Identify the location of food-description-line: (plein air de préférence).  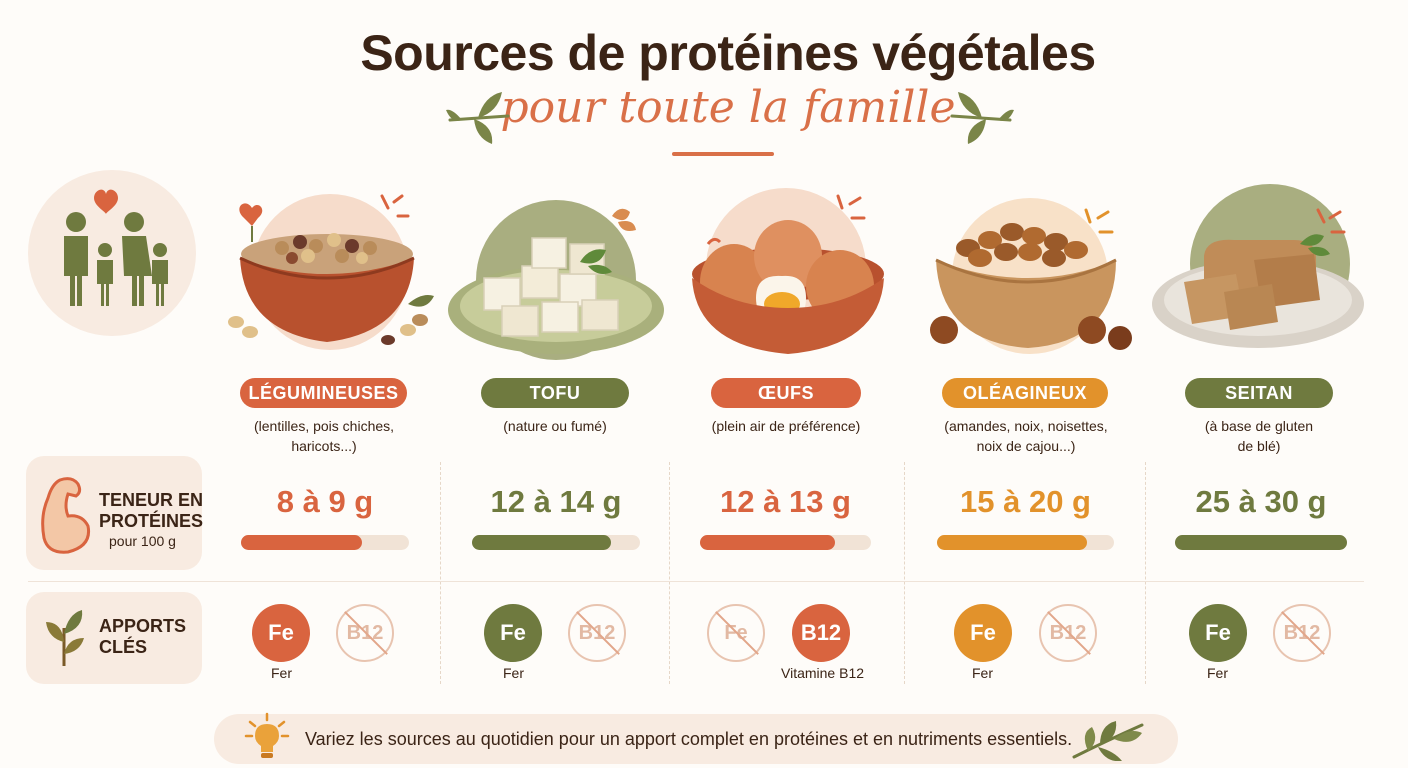
(786, 426).